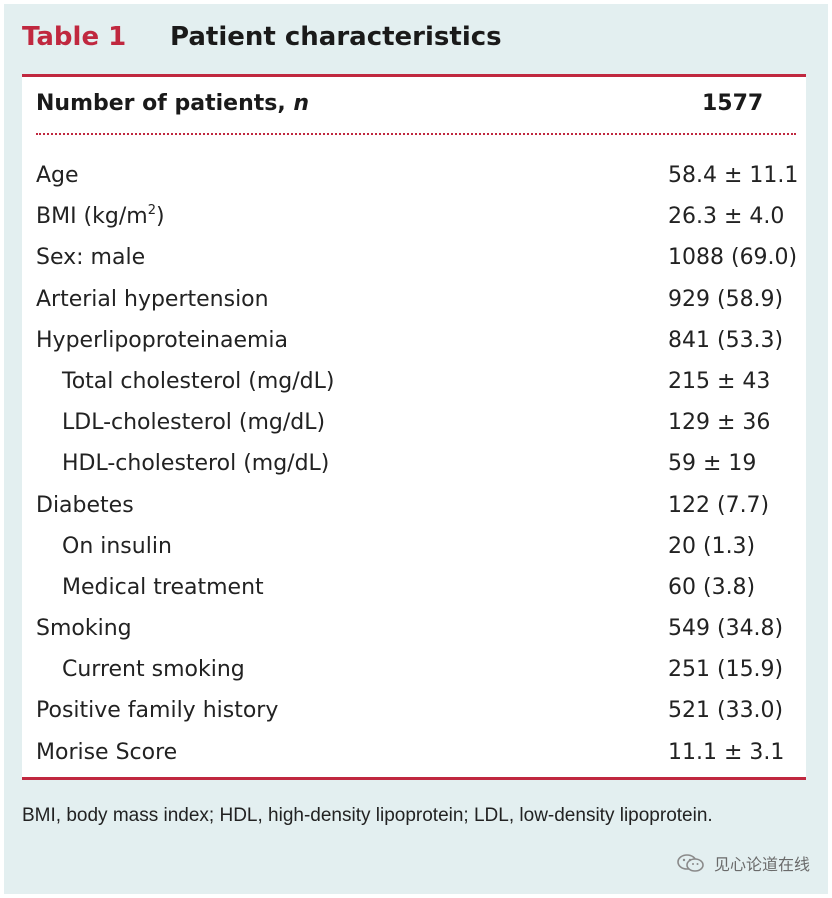 The image size is (832, 898). Describe the element at coordinates (726, 299) in the screenshot. I see `row-value: 929 (58.9)` at that location.